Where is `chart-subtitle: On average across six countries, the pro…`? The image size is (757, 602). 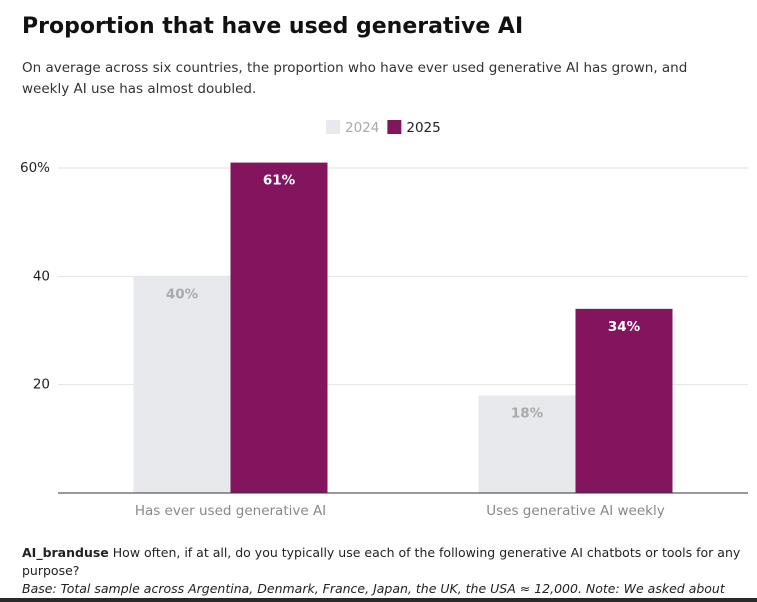
chart-subtitle: On average across six countries, the pro… is located at coordinates (355, 78).